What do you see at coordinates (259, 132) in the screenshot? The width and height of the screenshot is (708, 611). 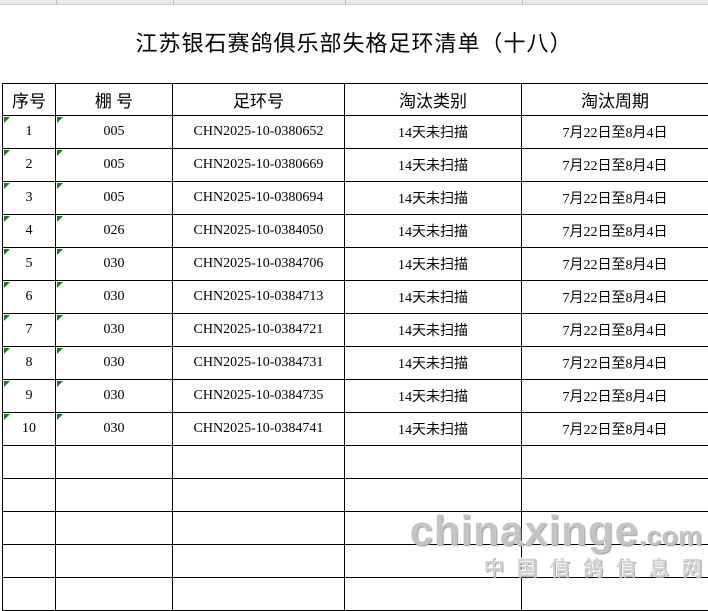 I see `cell-ring-number: CHN2025-10-0380652` at bounding box center [259, 132].